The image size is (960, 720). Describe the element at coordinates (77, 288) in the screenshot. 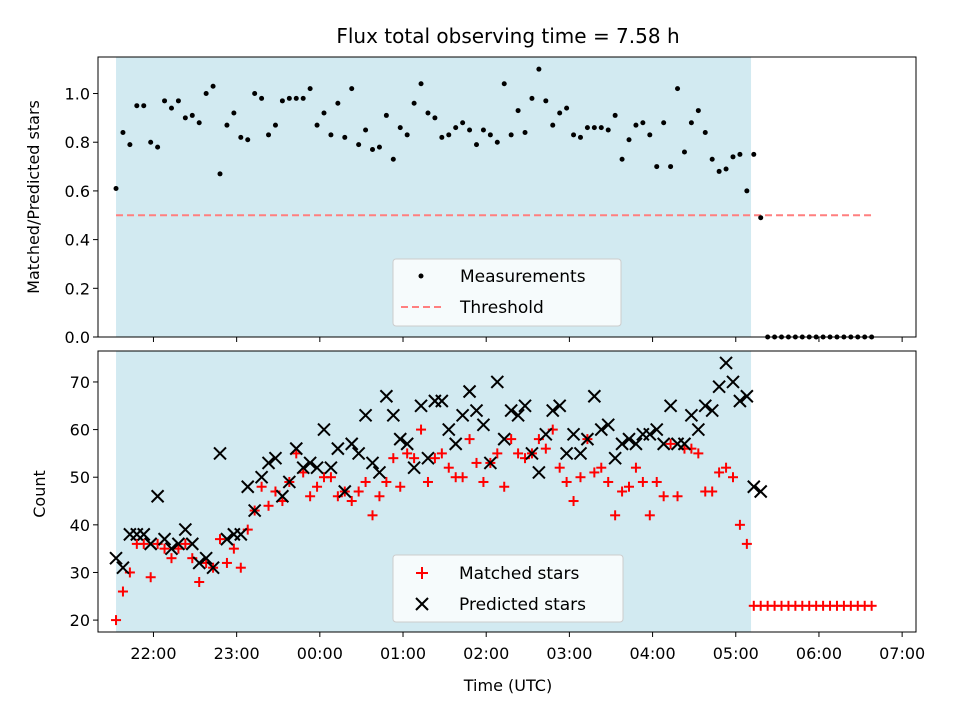

I see `y-tick-label: 0.2` at that location.